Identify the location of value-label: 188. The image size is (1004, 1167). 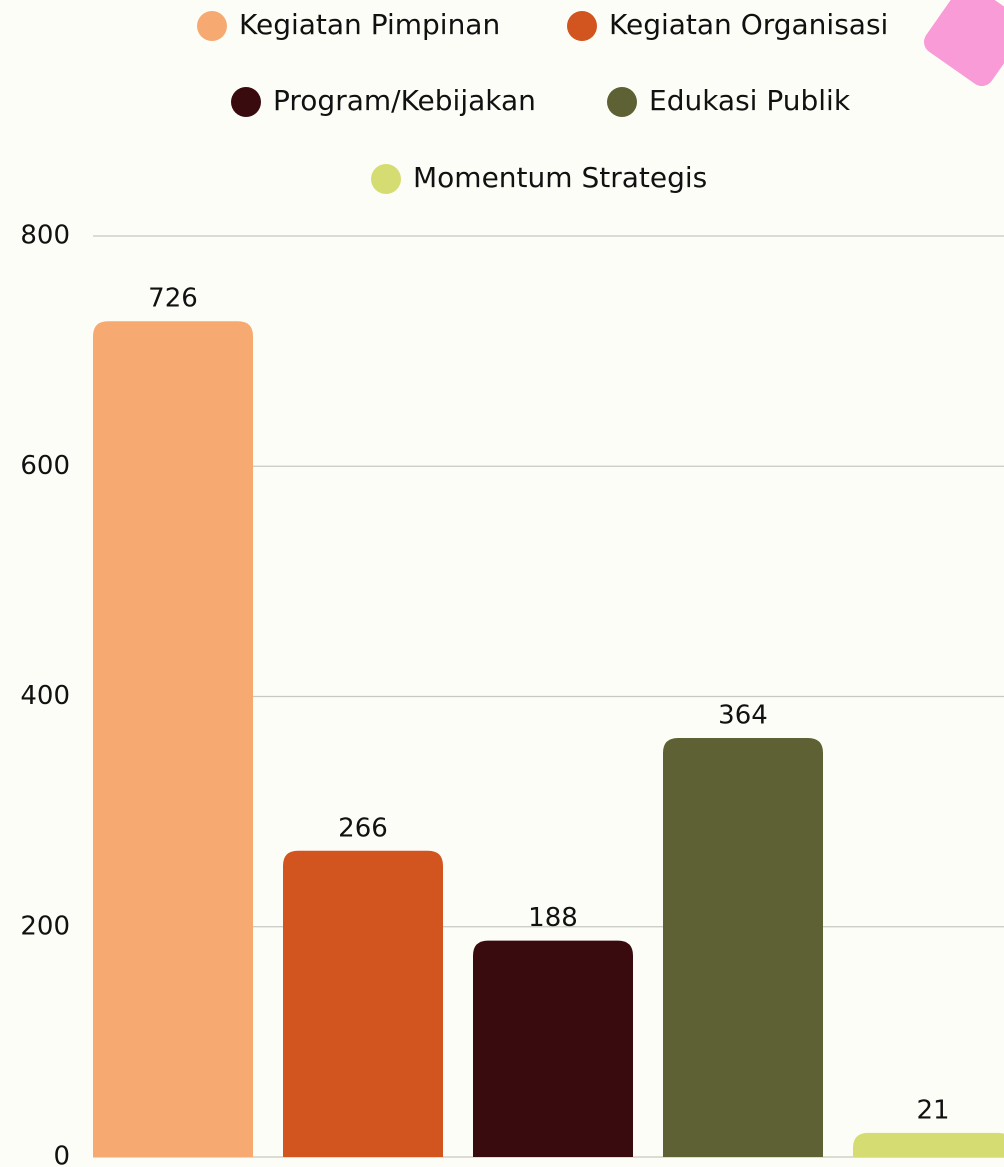
(553, 918).